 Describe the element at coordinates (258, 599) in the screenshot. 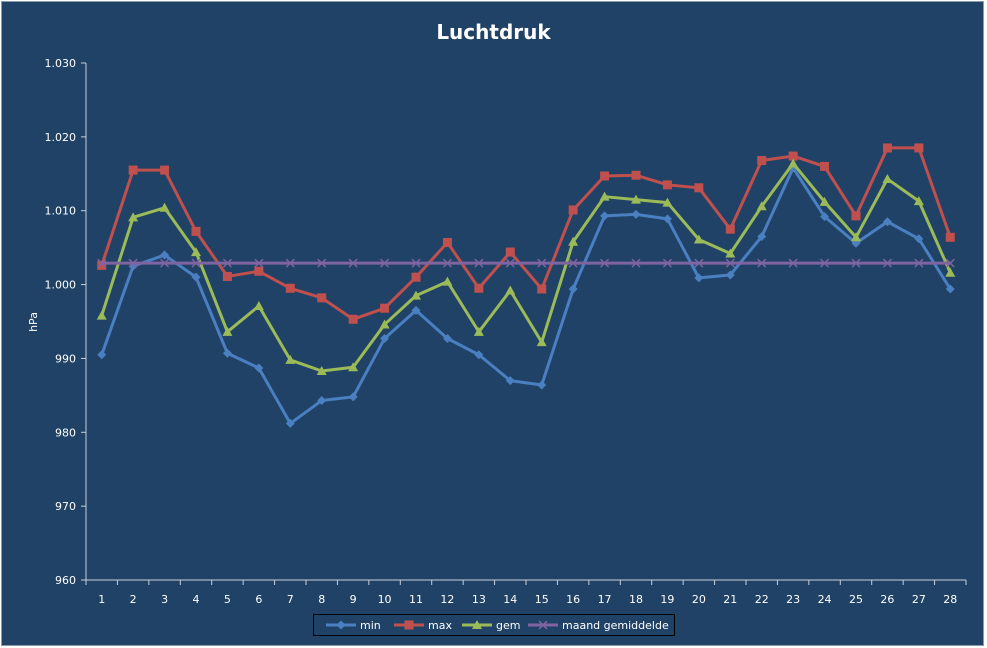

I see `x-tick-label: 6` at that location.